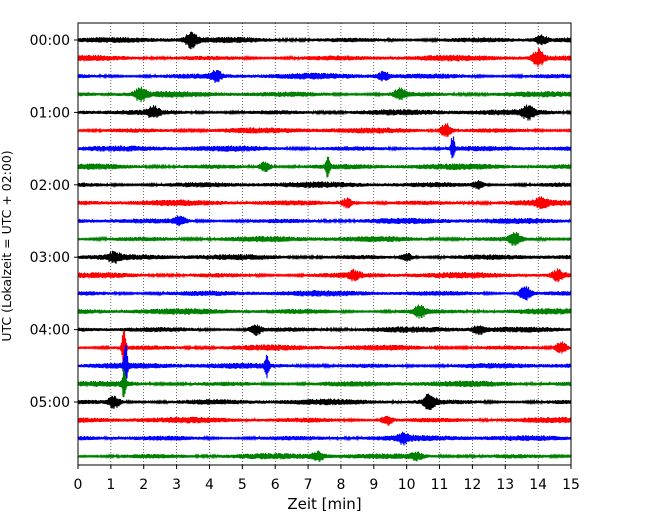 Image resolution: width=650 pixels, height=520 pixels. What do you see at coordinates (78, 485) in the screenshot?
I see `x-tick-label: 0` at bounding box center [78, 485].